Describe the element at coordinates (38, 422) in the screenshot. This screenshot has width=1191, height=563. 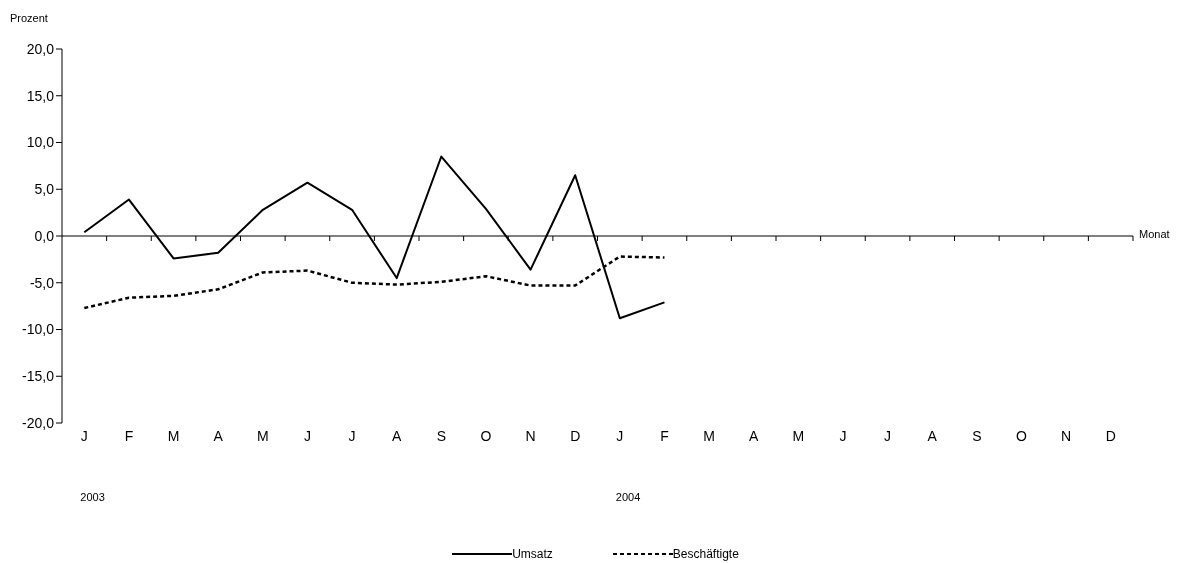
I see `y-tick-label: -20,0` at that location.